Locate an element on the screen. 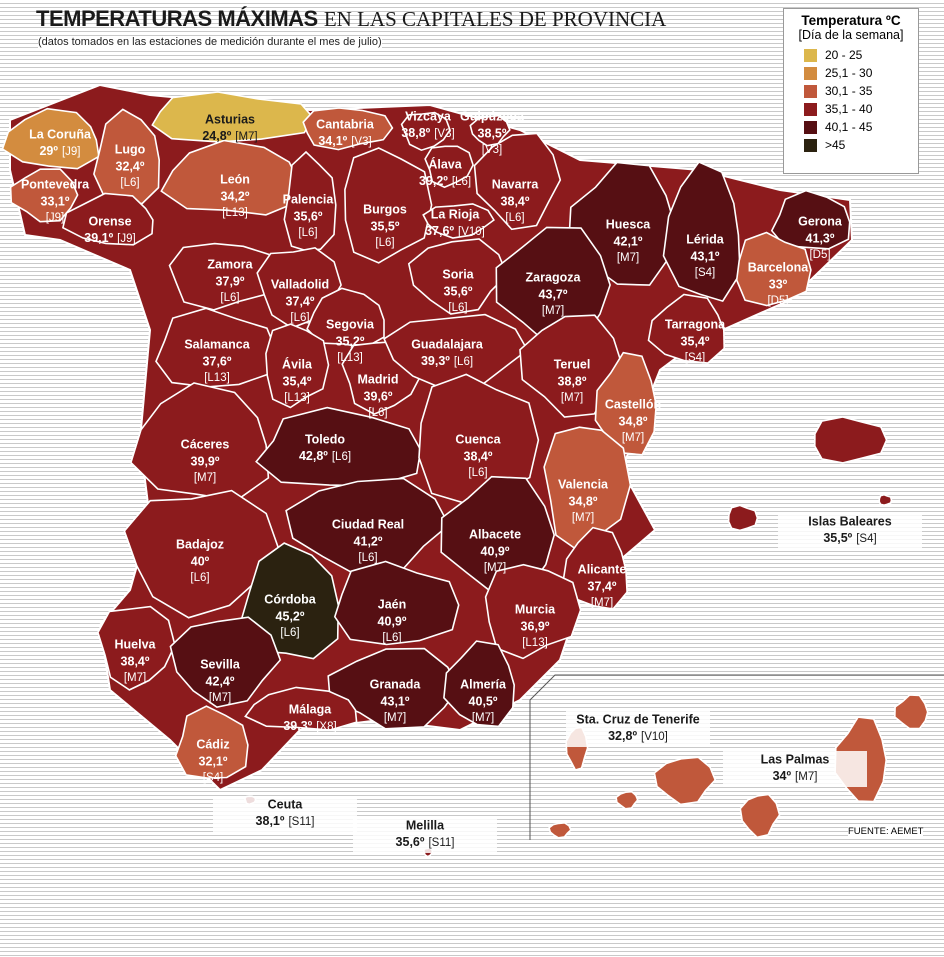 The width and height of the screenshot is (944, 957). province-name: Málaga is located at coordinates (310, 709).